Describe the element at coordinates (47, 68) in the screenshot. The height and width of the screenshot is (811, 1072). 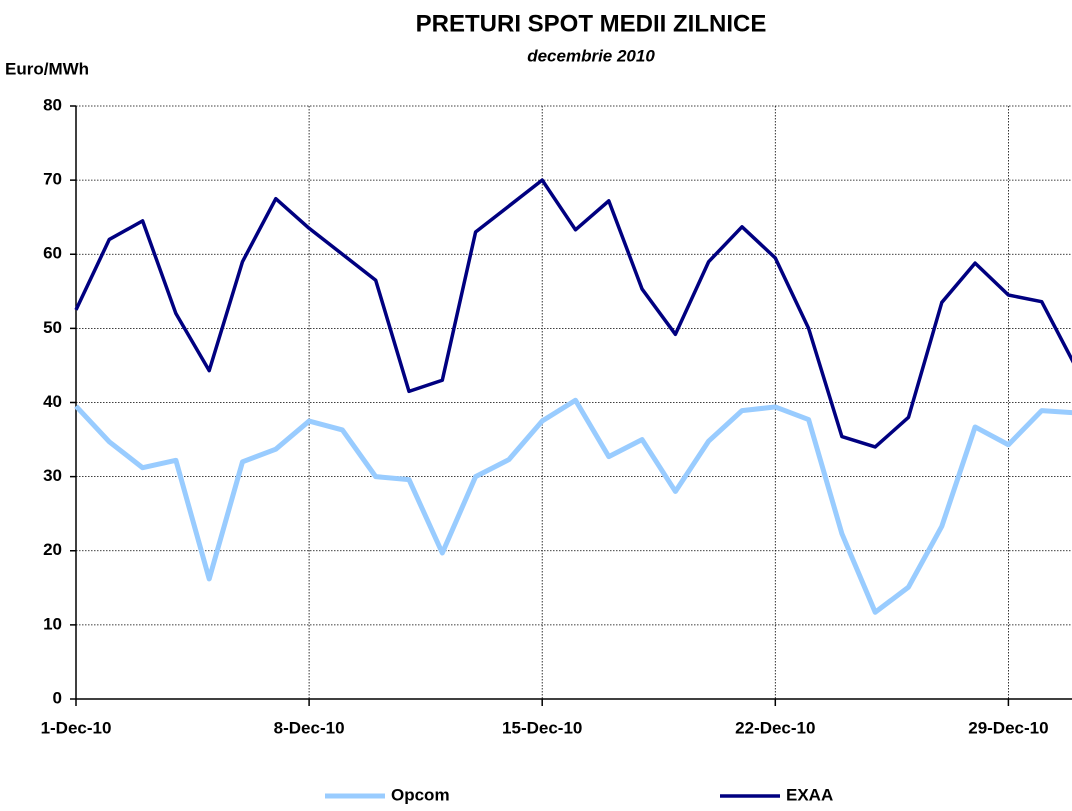
I see `y-axis-label: Euro/MWh` at that location.